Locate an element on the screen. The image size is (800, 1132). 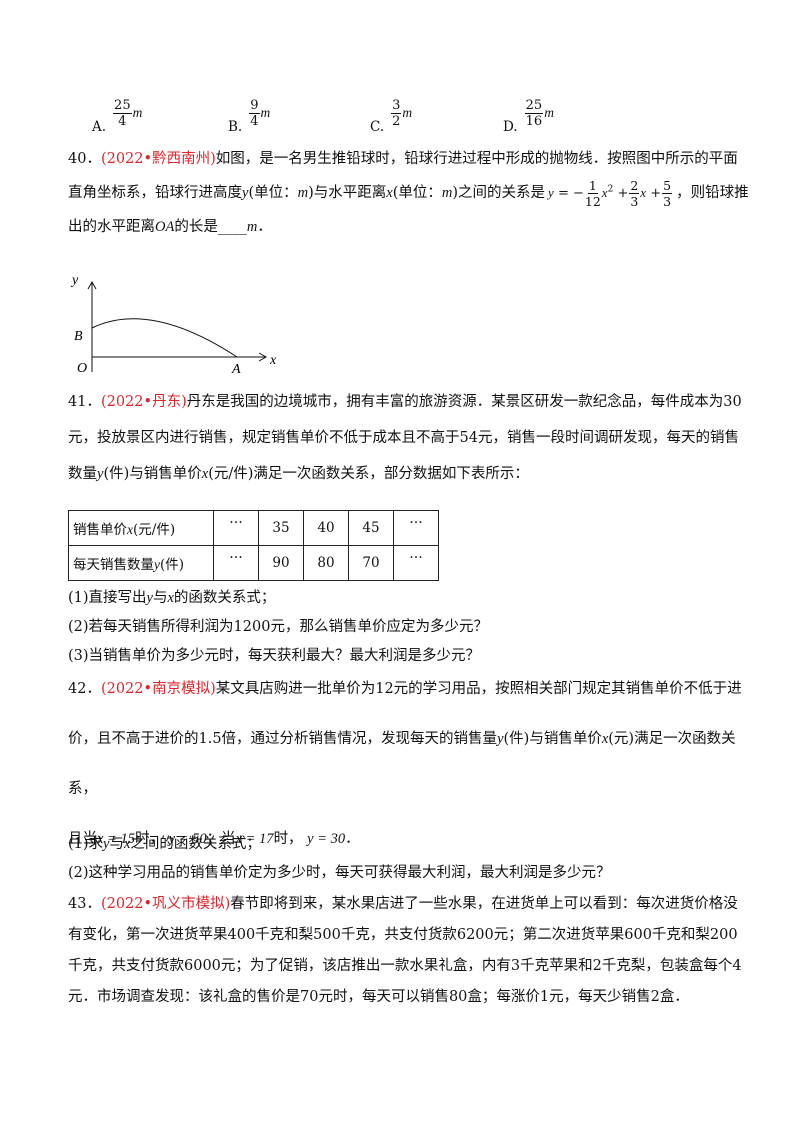
option: D. 25 16 m is located at coordinates (528, 116).